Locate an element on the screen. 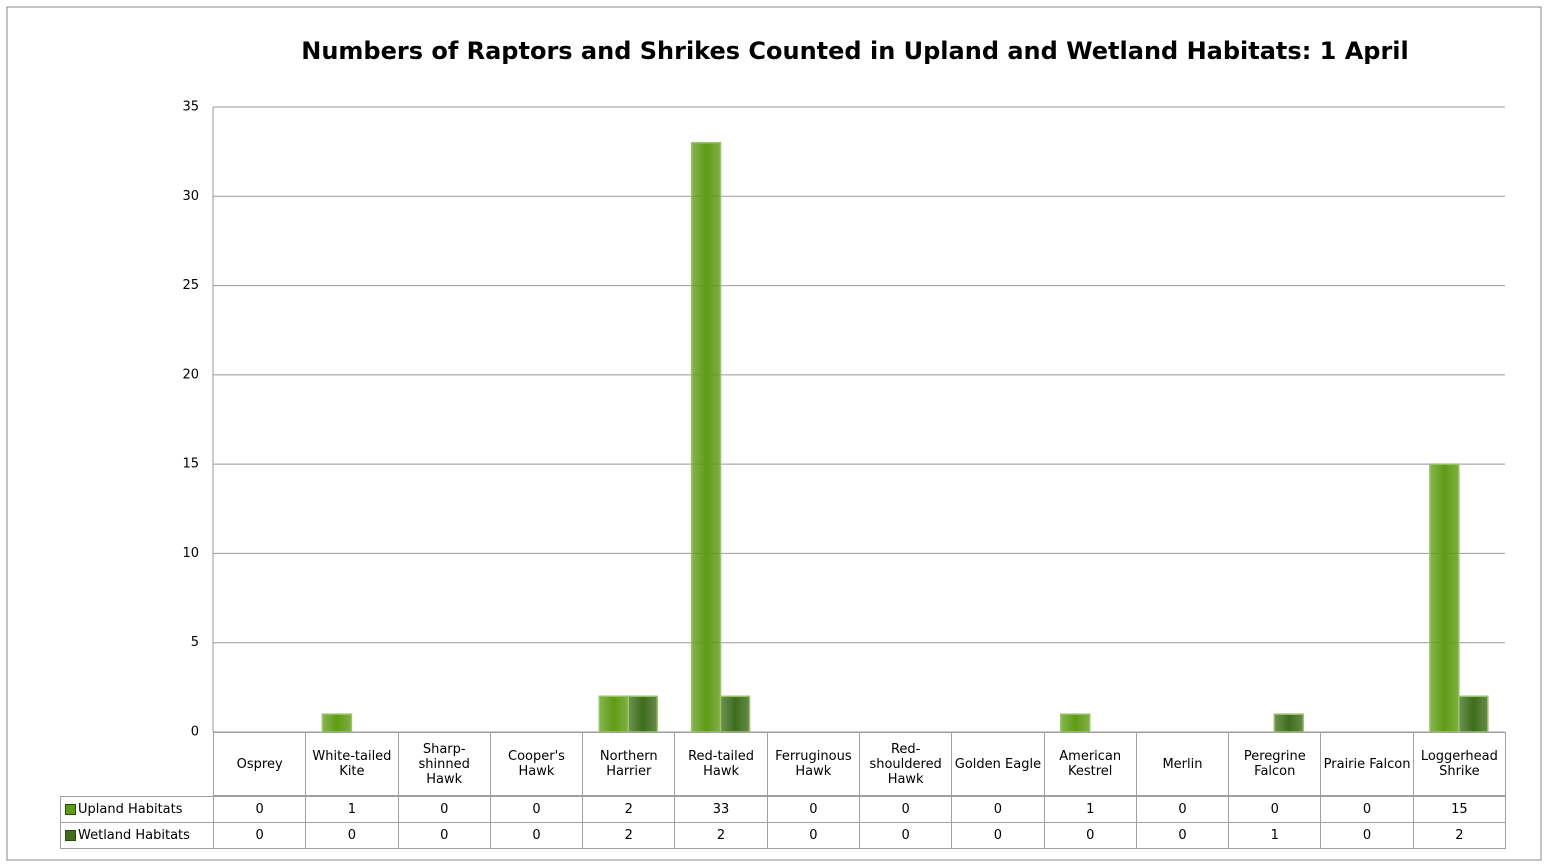  y-tick-label: 15 is located at coordinates (190, 464).